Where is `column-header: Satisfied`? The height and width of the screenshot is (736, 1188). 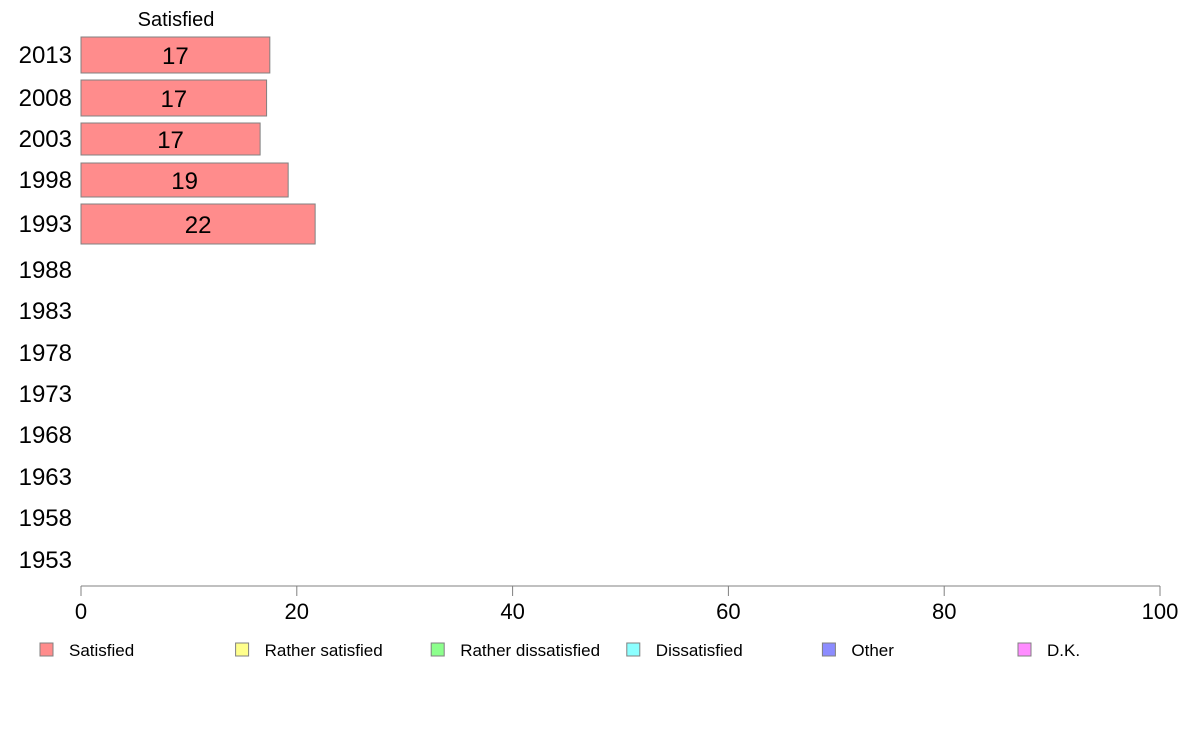
column-header: Satisfied is located at coordinates (176, 20).